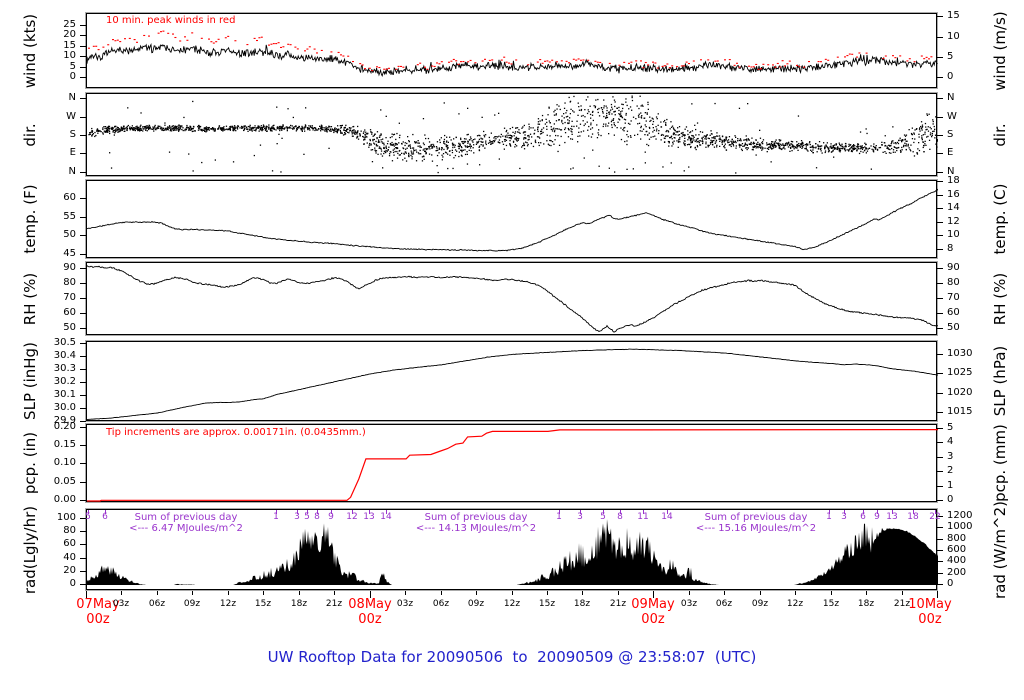 This screenshot has width=1024, height=700. What do you see at coordinates (83, 500) in the screenshot?
I see `y-tick-left` at bounding box center [83, 500].